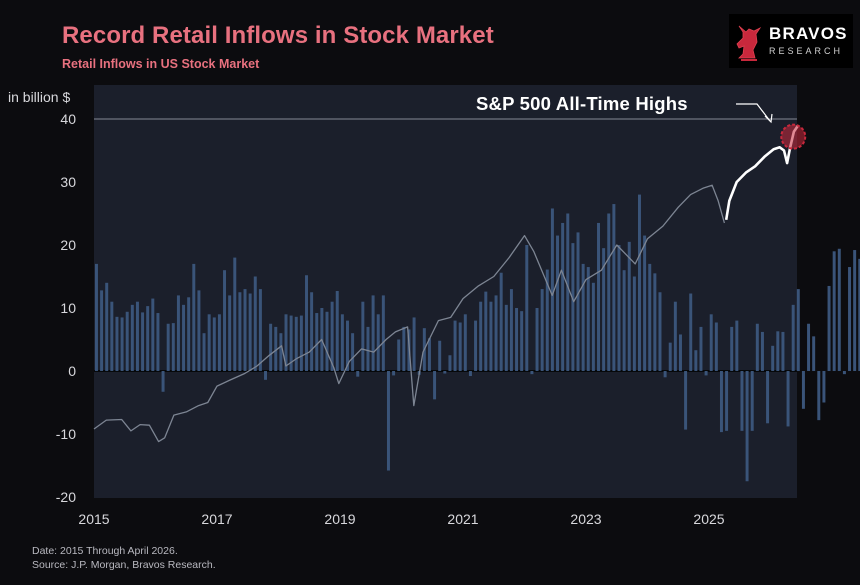 This screenshot has height=585, width=860. Describe the element at coordinates (66, 434) in the screenshot. I see `y-tick-label: -10` at that location.